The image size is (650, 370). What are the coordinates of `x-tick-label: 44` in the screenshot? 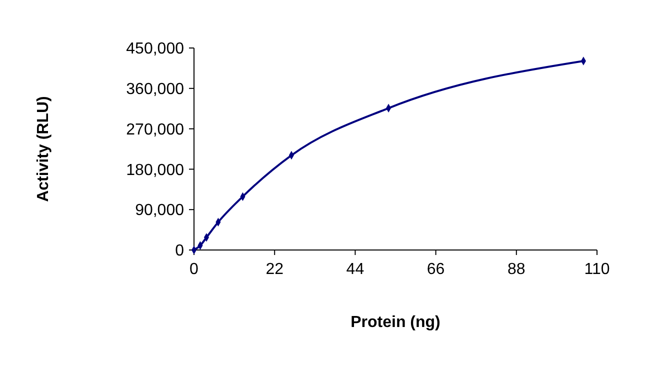 It's located at (355, 269).